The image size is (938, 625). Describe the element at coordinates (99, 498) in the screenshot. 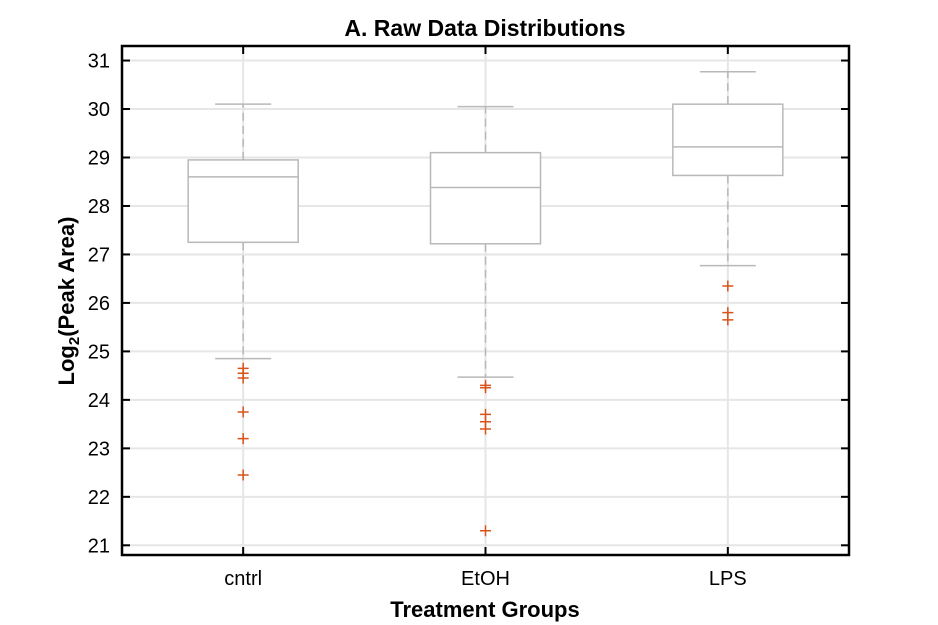

I see `y-tick-label: 22` at that location.